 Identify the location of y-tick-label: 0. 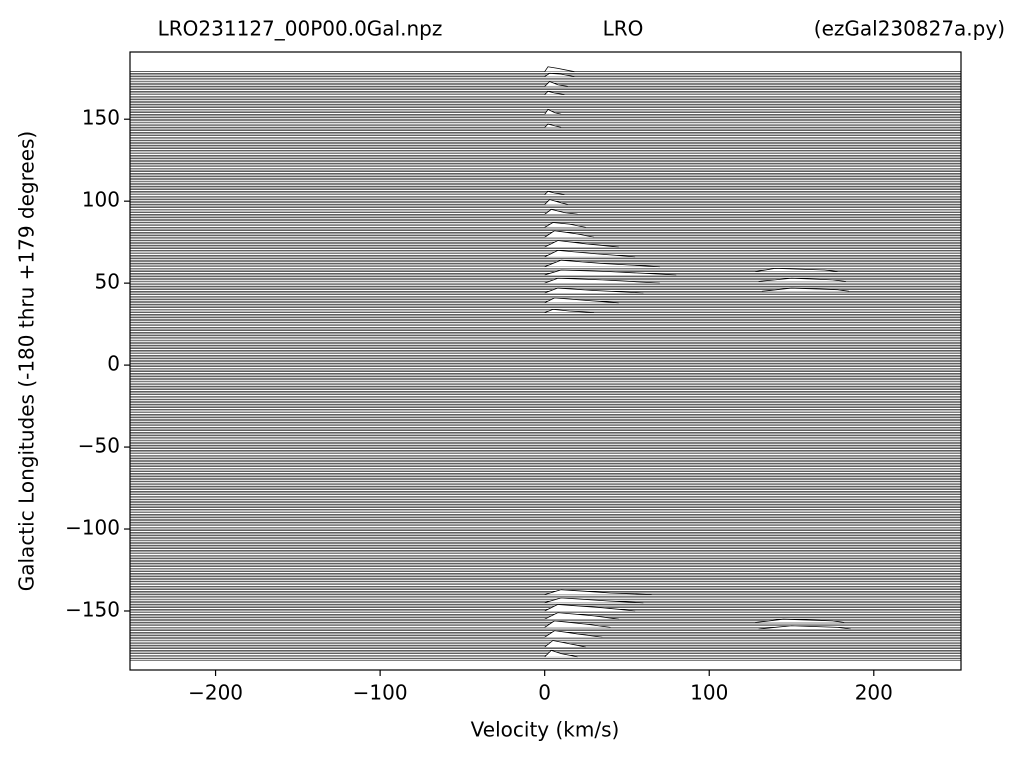
(113, 364).